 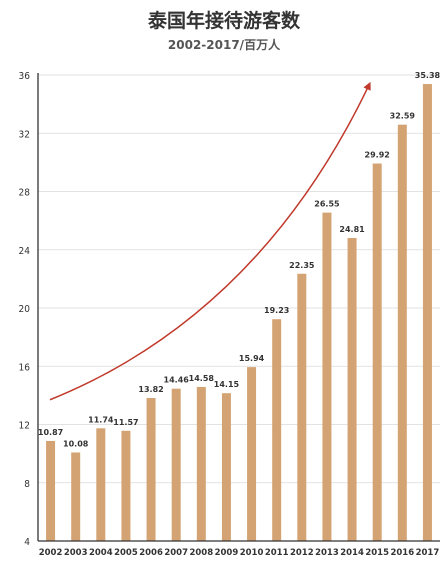 What do you see at coordinates (25, 309) in the screenshot?
I see `y-tick-label: 20` at bounding box center [25, 309].